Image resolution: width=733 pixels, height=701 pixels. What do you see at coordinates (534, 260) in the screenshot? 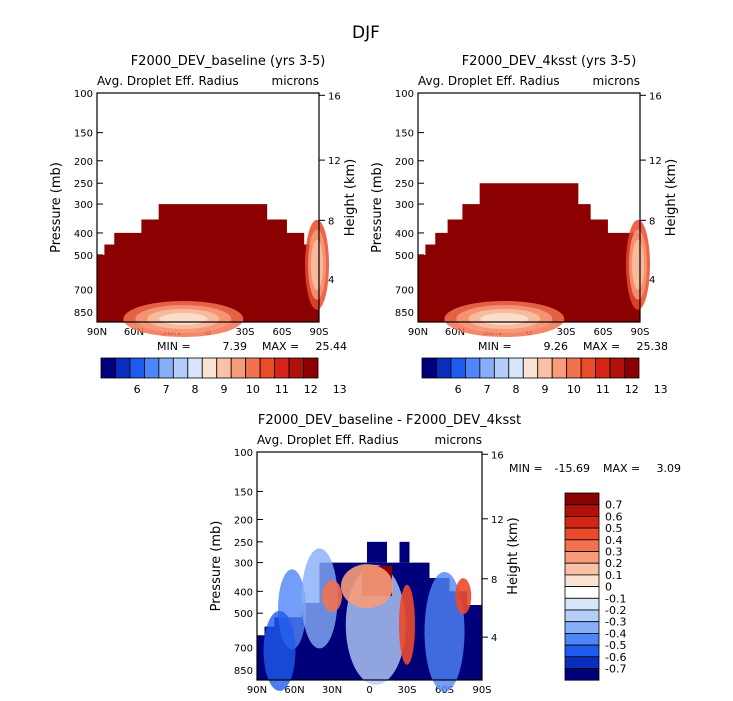
I see `heatmap-field` at bounding box center [534, 260].